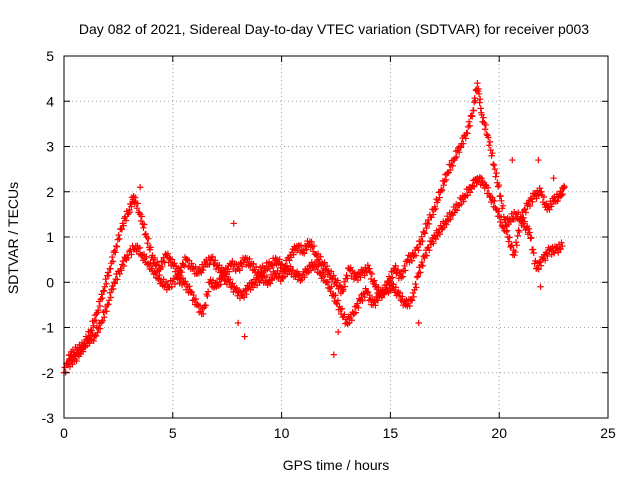  I want to click on x-axis-label: GPS time / hours, so click(336, 465).